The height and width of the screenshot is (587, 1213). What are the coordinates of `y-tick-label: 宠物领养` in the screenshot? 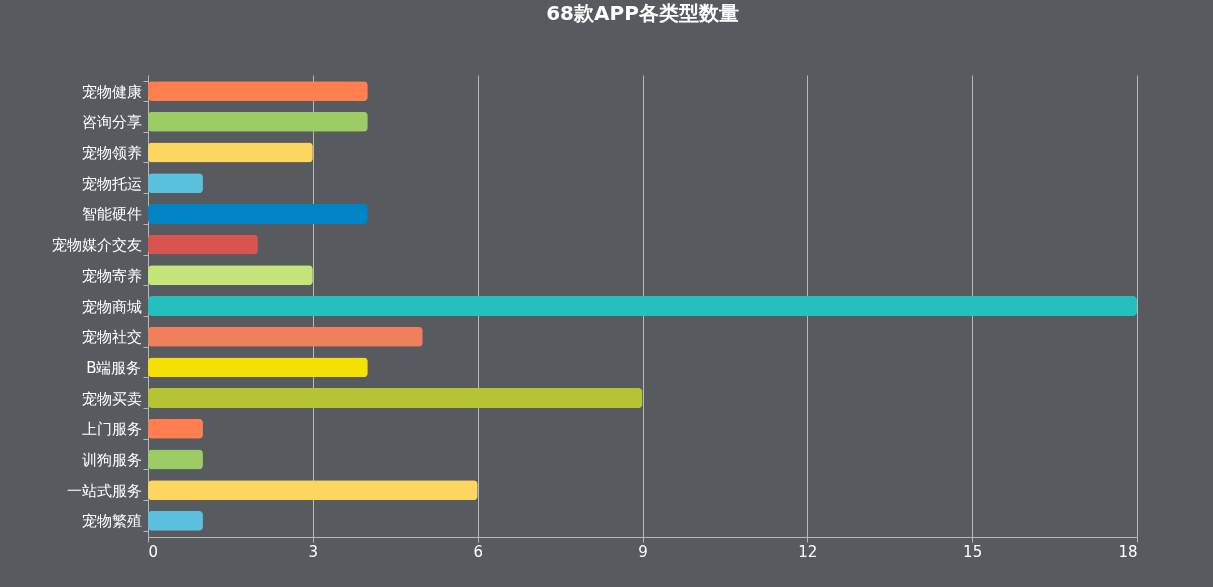 It's located at (111, 153).